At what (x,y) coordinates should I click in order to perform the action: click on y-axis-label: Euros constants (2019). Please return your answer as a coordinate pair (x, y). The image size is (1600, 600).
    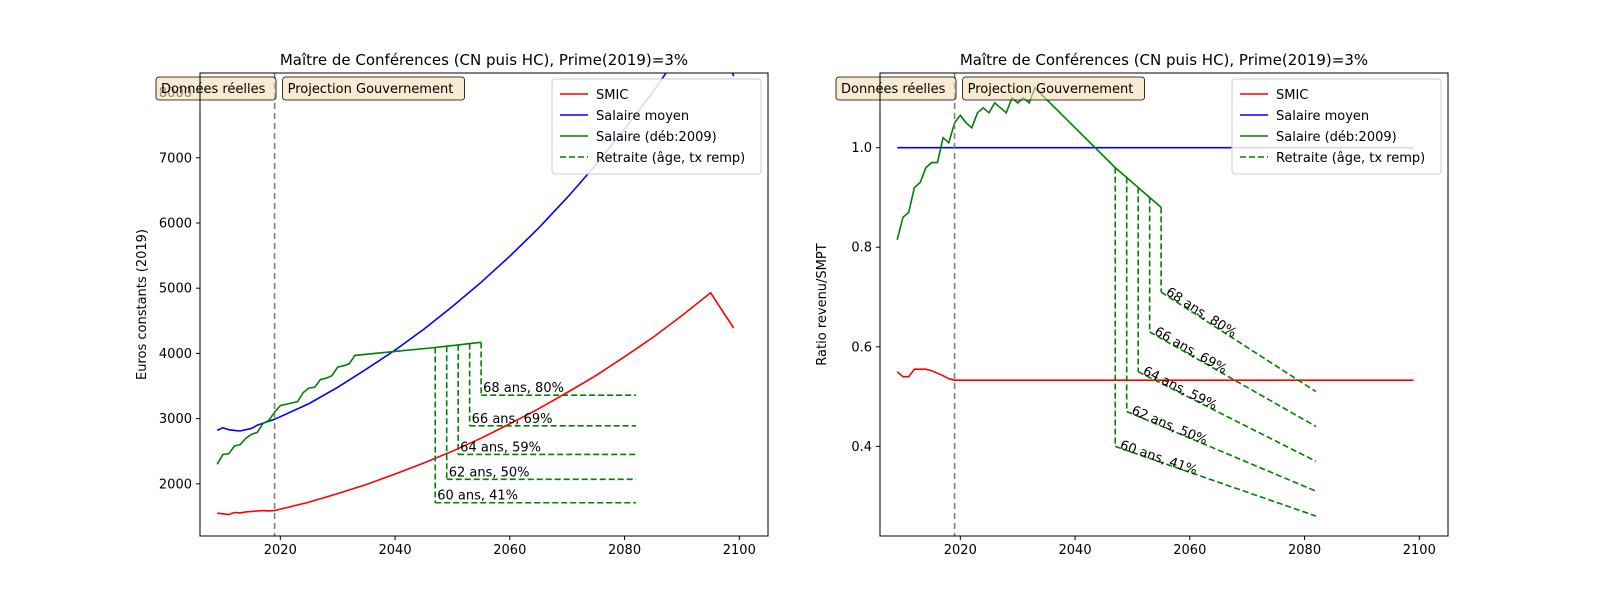
    Looking at the image, I should click on (142, 304).